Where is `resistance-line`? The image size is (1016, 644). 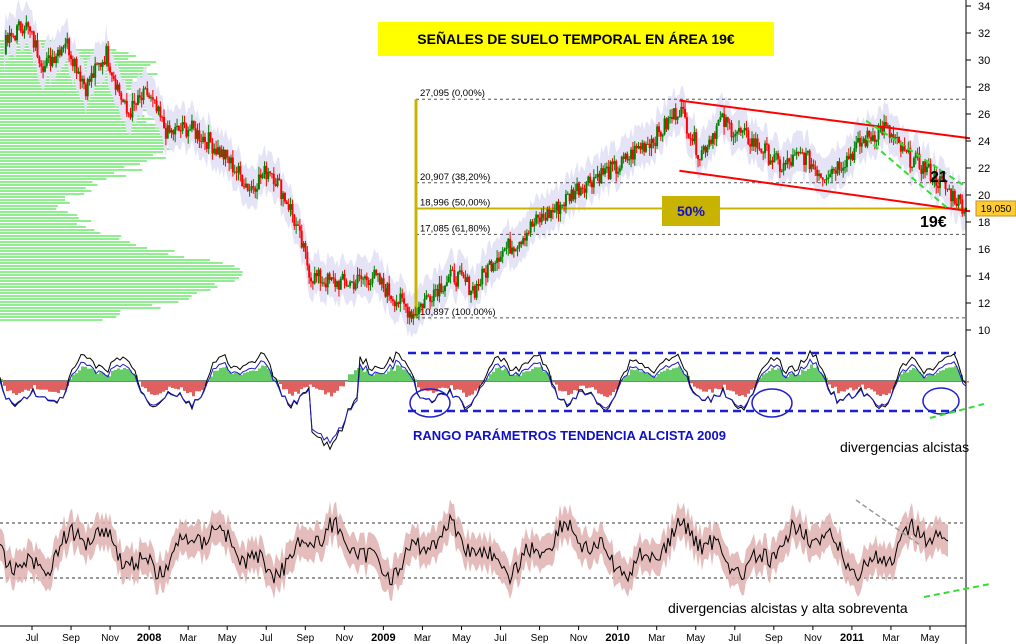
resistance-line is located at coordinates (888, 522).